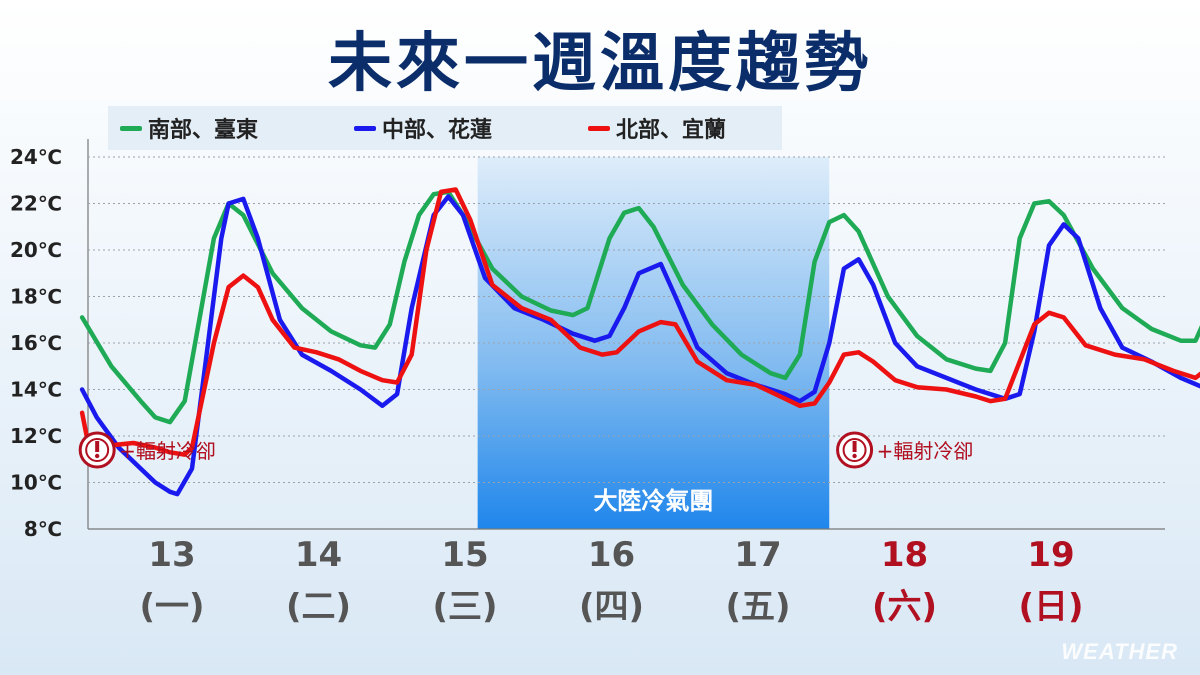 The height and width of the screenshot is (675, 1200). Describe the element at coordinates (653, 501) in the screenshot. I see `cold-air-label: 大陸冷氣團` at that location.